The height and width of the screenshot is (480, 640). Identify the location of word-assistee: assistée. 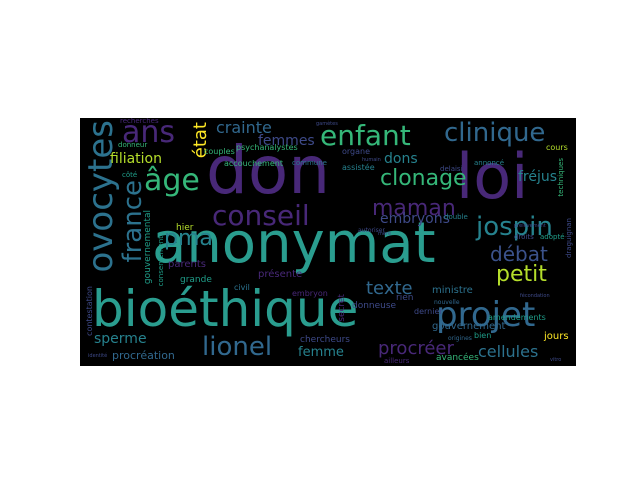
(358, 167).